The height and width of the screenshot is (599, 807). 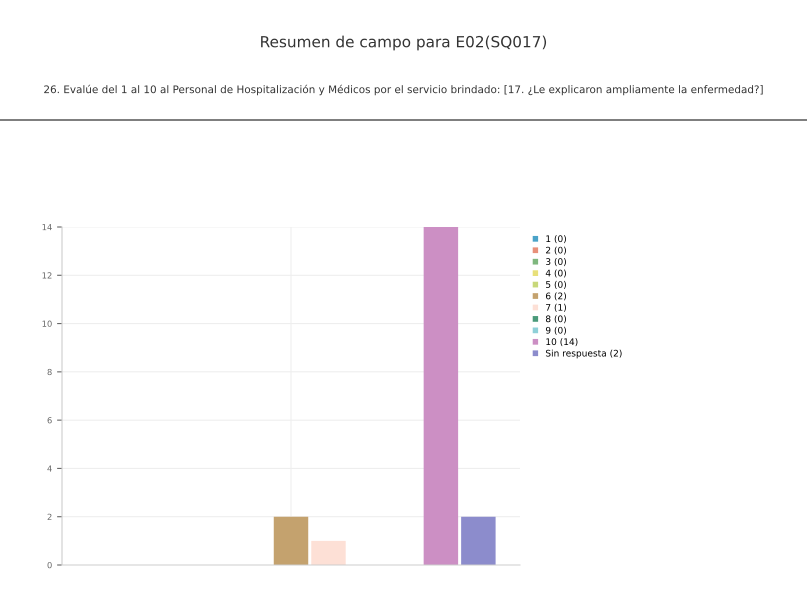 I want to click on legend-label: 10 (14), so click(x=562, y=342).